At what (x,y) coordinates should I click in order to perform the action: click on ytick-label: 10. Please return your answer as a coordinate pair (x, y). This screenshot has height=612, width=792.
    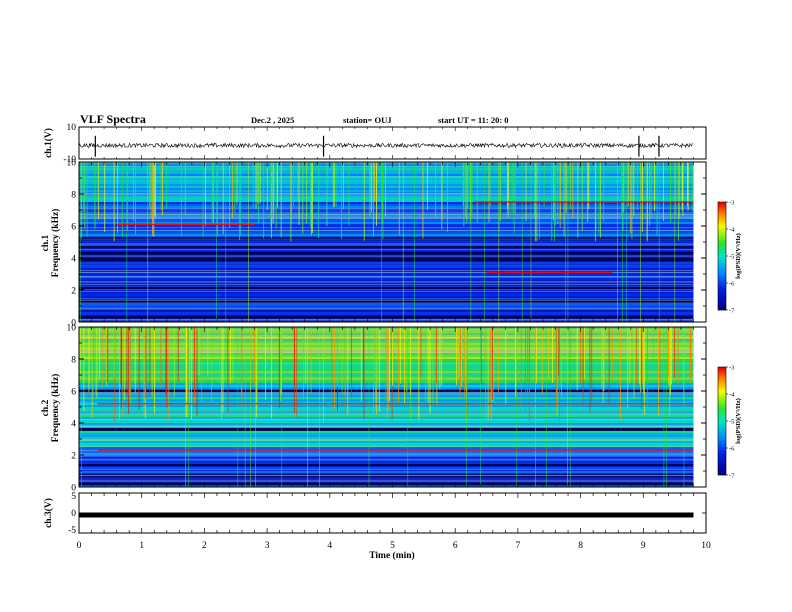
    Looking at the image, I should click on (72, 329).